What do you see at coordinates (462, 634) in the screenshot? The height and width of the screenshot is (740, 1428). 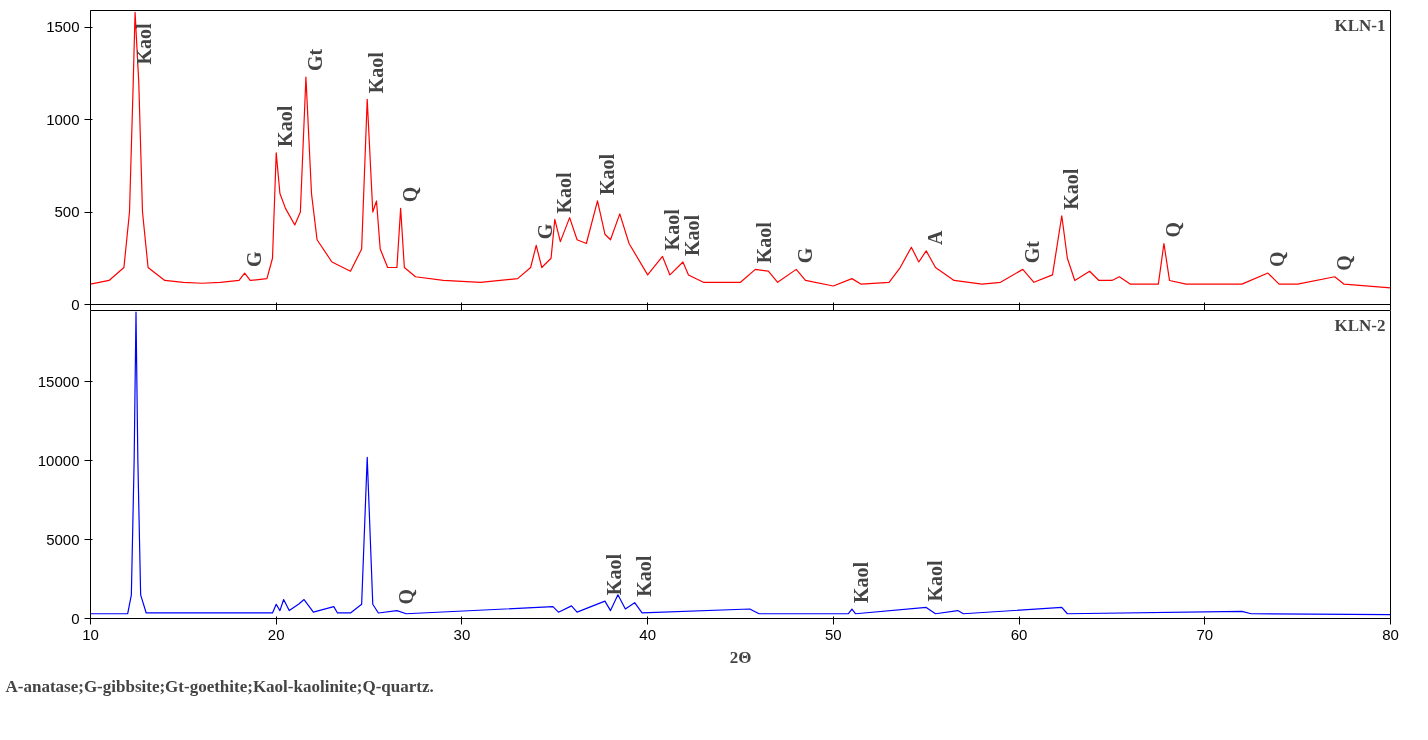 I see `x-tick-label: 30` at bounding box center [462, 634].